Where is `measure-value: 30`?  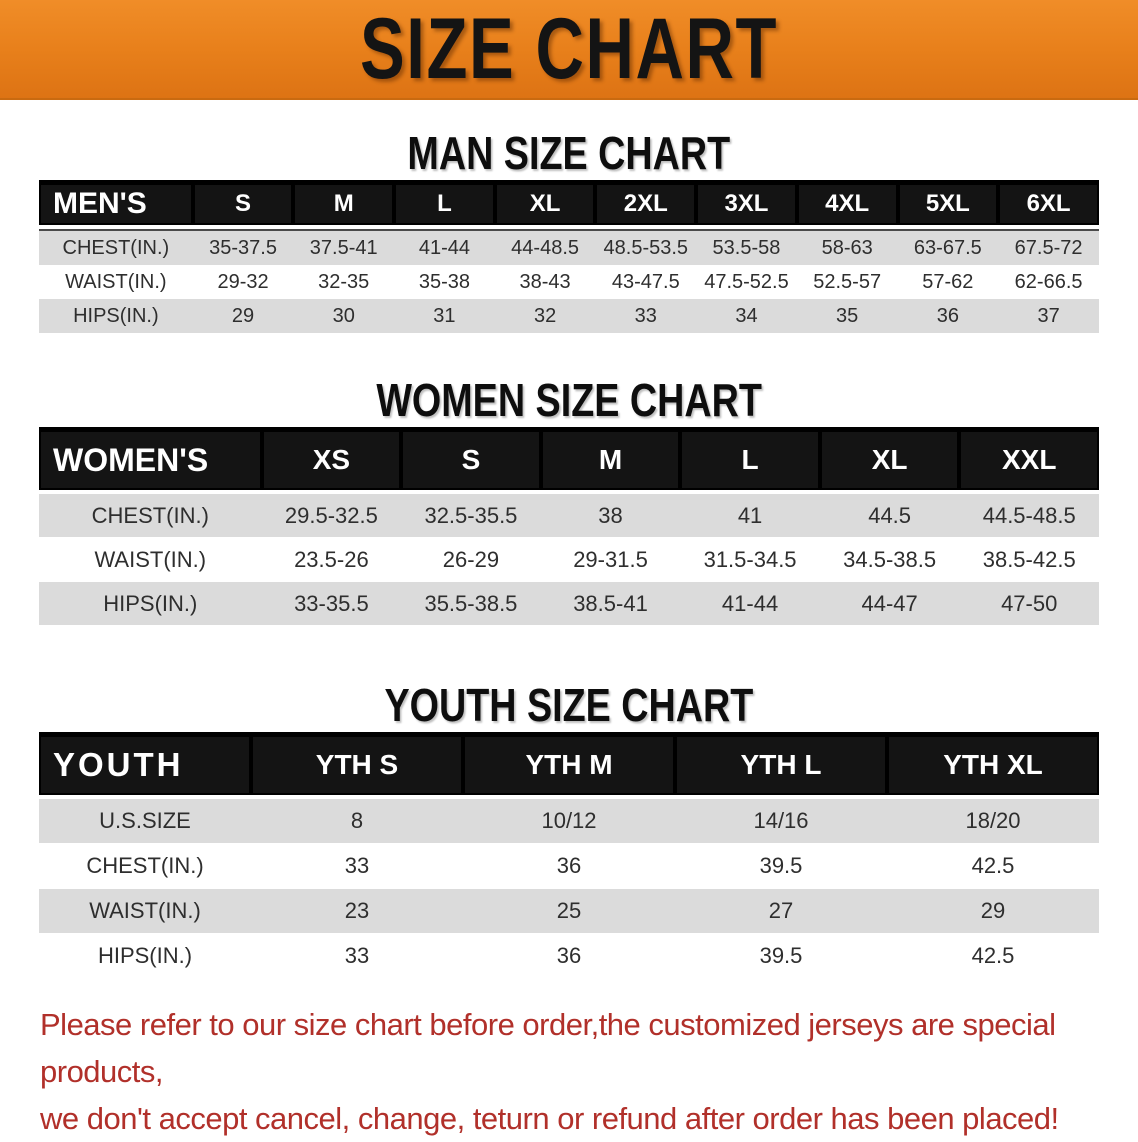
measure-value: 30 is located at coordinates (344, 316).